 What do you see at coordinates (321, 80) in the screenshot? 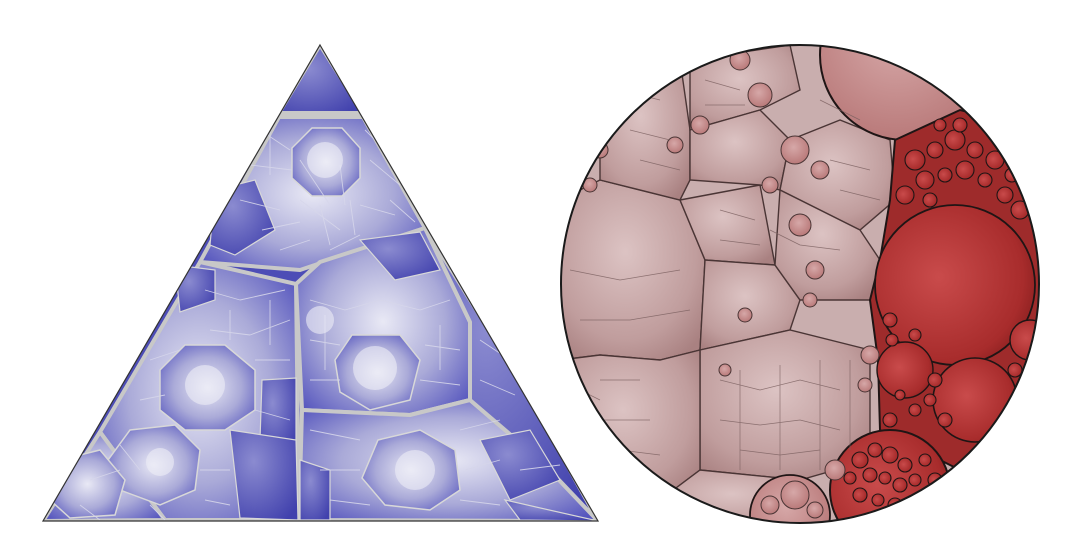
I see `region-apex` at bounding box center [321, 80].